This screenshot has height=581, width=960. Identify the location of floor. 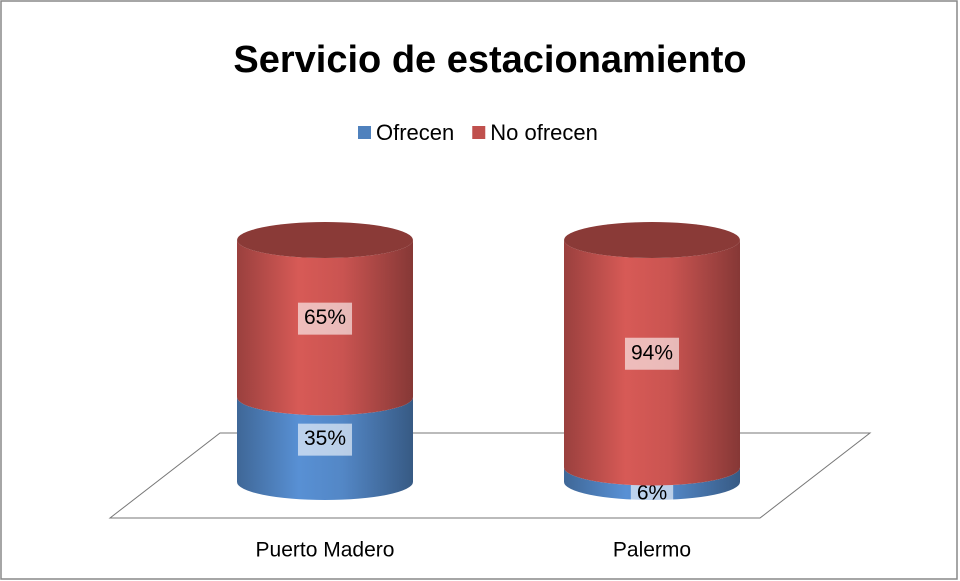
(490, 475).